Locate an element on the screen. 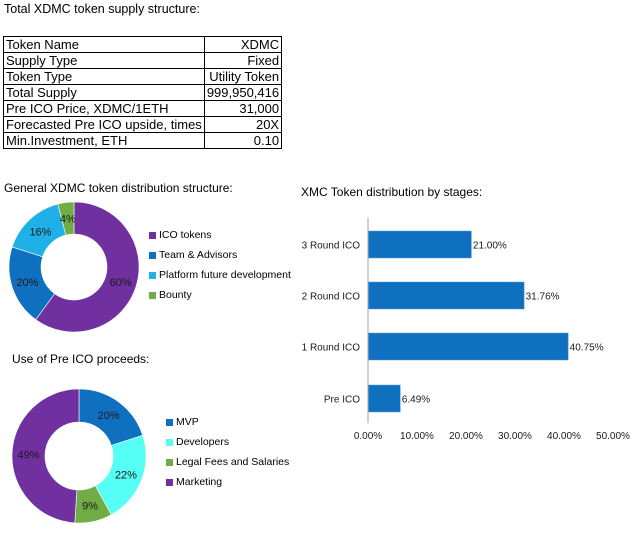 The width and height of the screenshot is (640, 539). supply-row-label: Supply Type is located at coordinates (104, 60).